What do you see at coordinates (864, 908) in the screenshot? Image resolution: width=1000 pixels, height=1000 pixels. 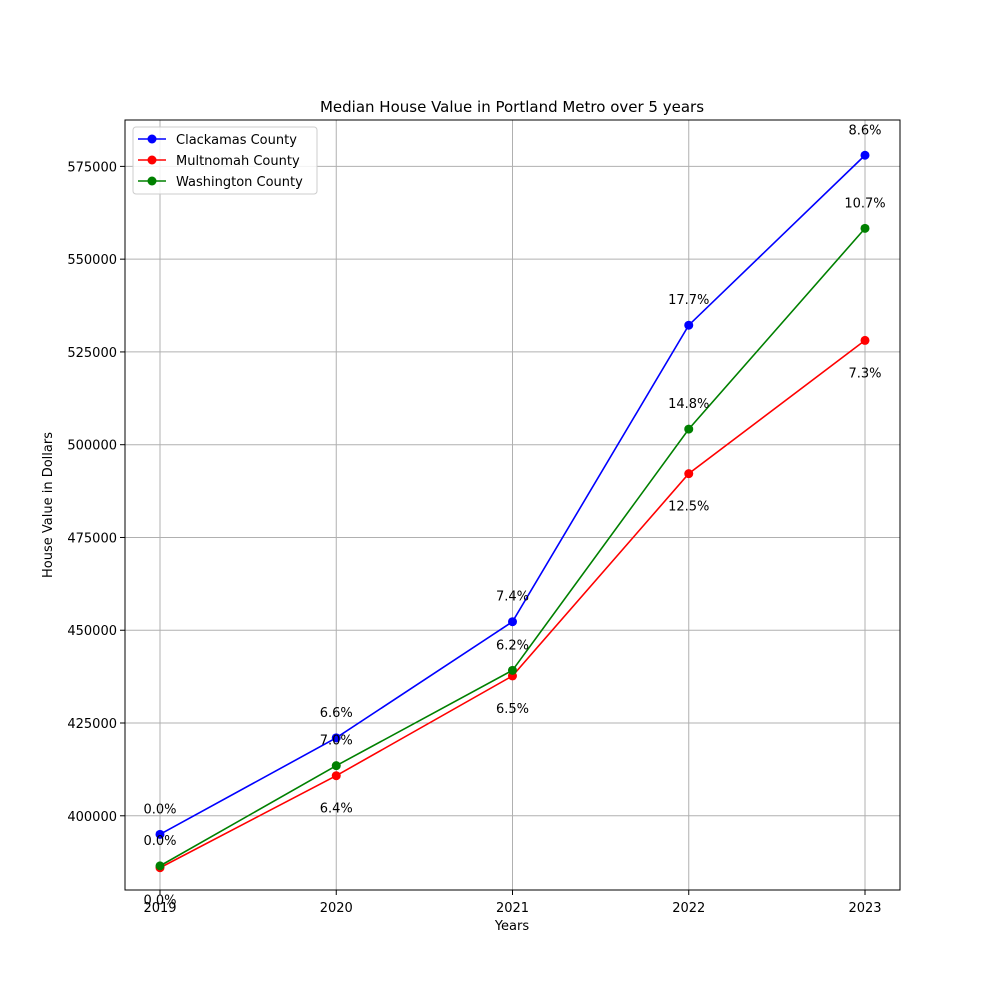 I see `x-tick-label: 2023` at bounding box center [864, 908].